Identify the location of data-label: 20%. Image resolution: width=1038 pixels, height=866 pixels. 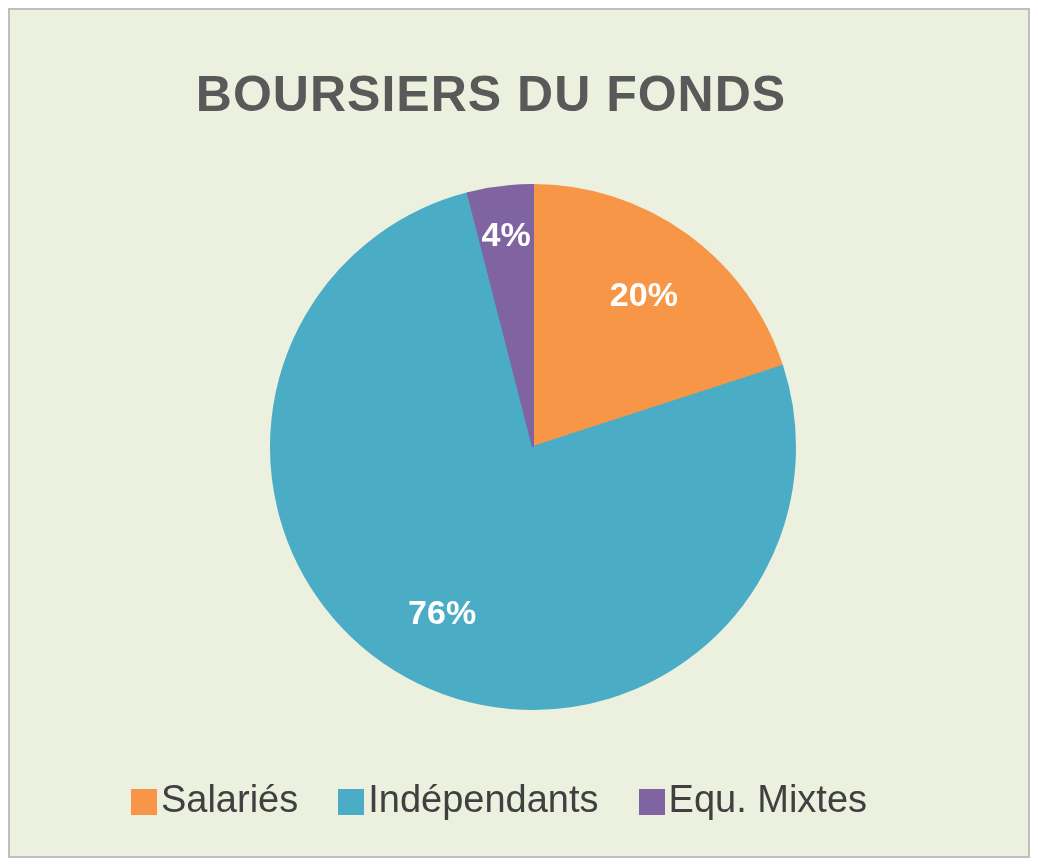
(643, 294).